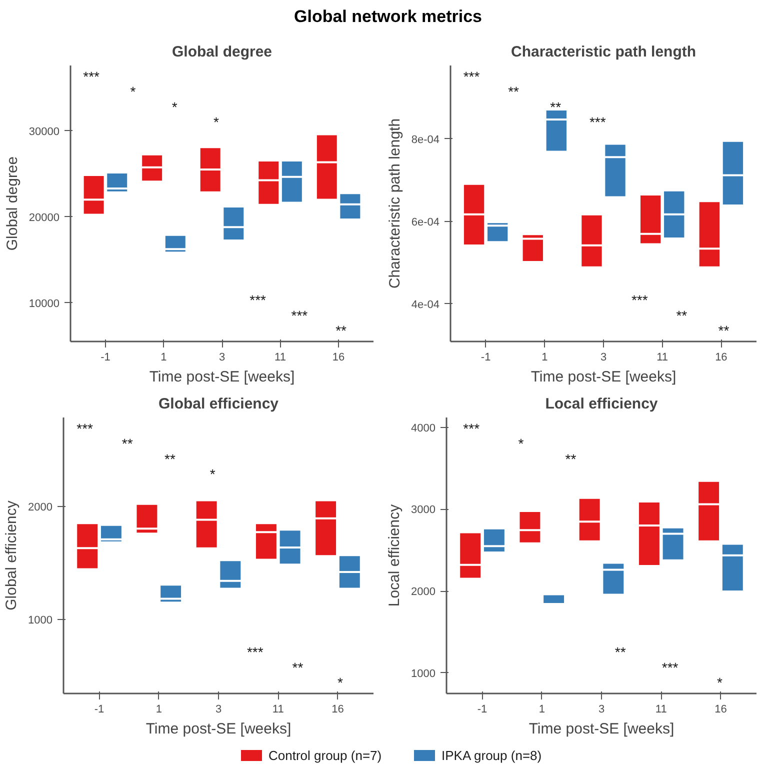  What do you see at coordinates (222, 52) in the screenshot?
I see `chart-title: Global degree` at bounding box center [222, 52].